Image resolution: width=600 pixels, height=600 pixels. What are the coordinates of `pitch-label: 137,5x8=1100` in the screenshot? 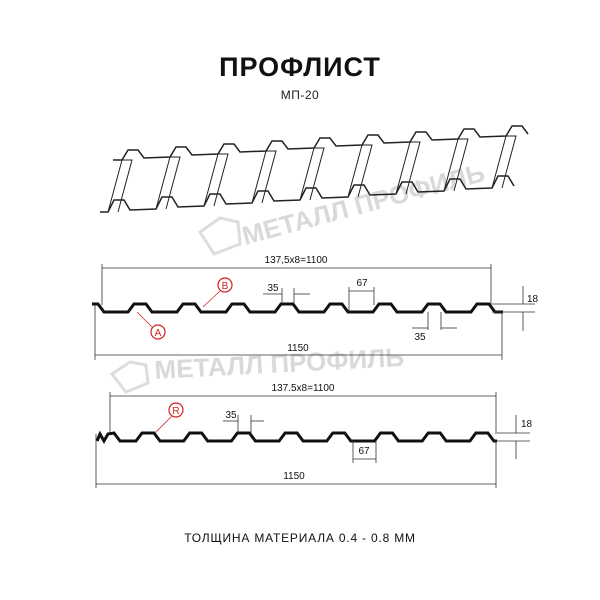 It's located at (296, 260).